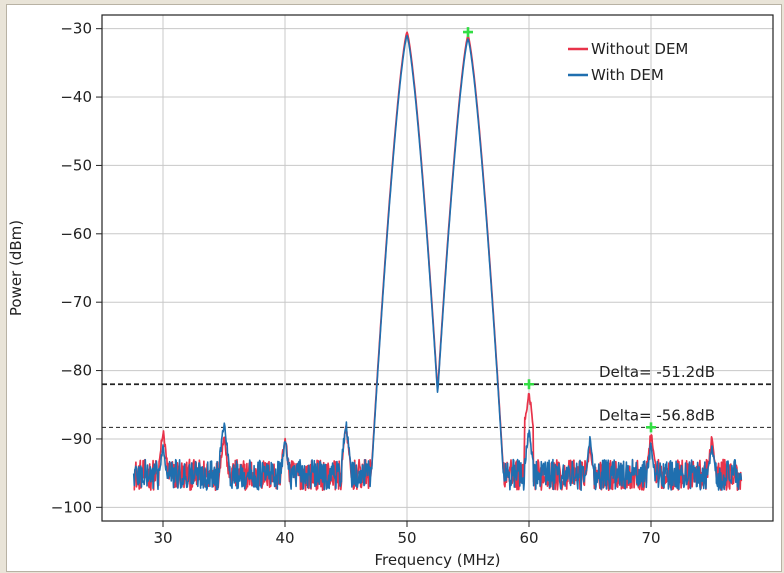 This screenshot has width=784, height=573. Describe the element at coordinates (528, 538) in the screenshot. I see `x-tick-label: 60` at that location.